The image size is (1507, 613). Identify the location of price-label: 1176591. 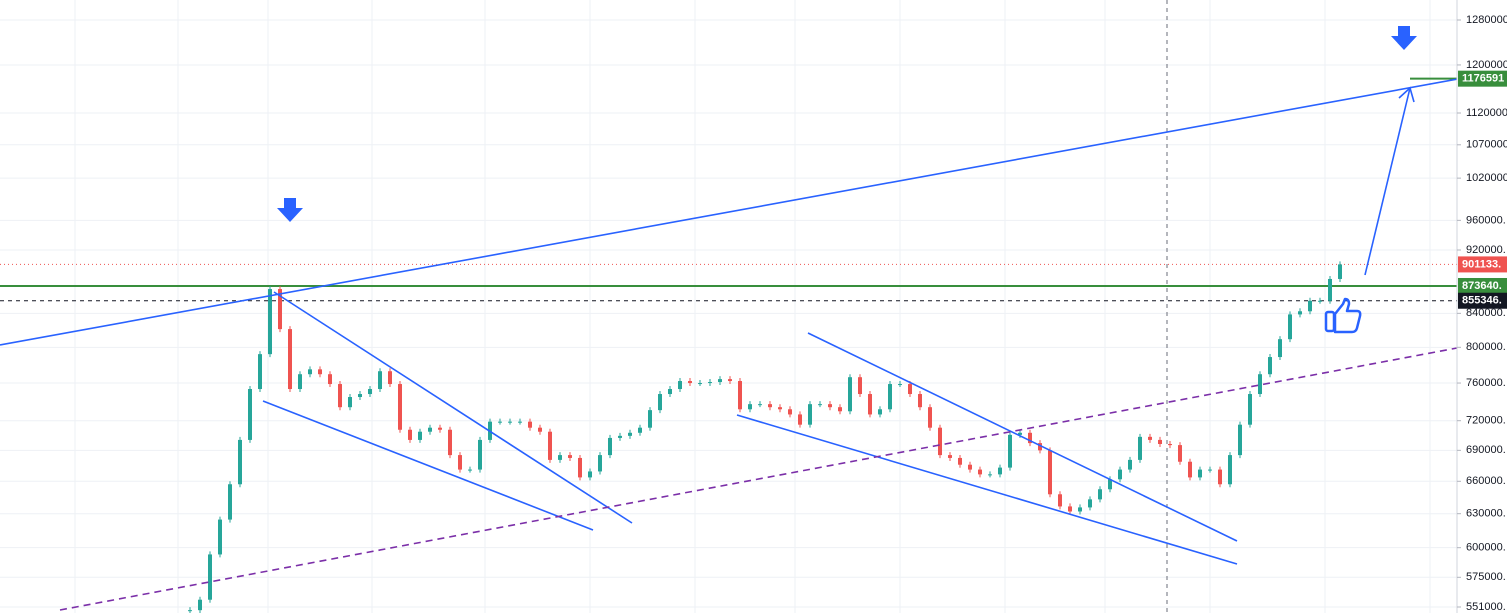
(1483, 79).